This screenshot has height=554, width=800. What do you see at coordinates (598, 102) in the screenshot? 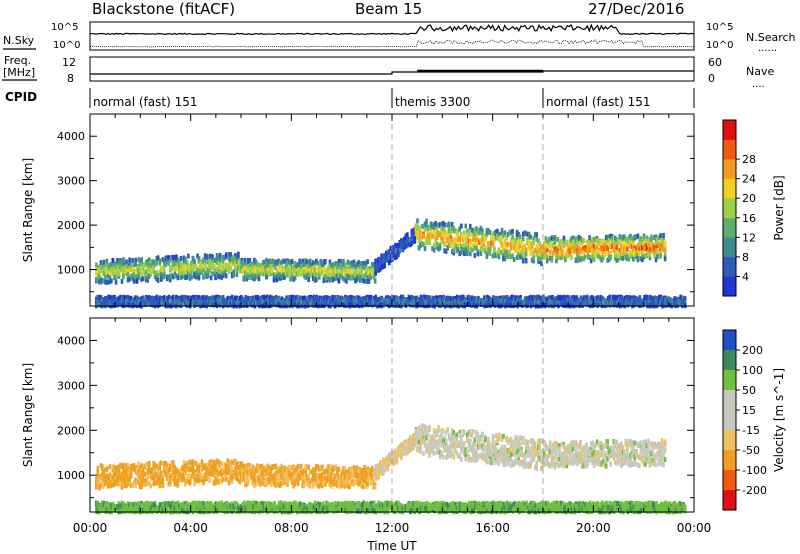
I see `cpid-segment-label: normal (fast) 151` at bounding box center [598, 102].